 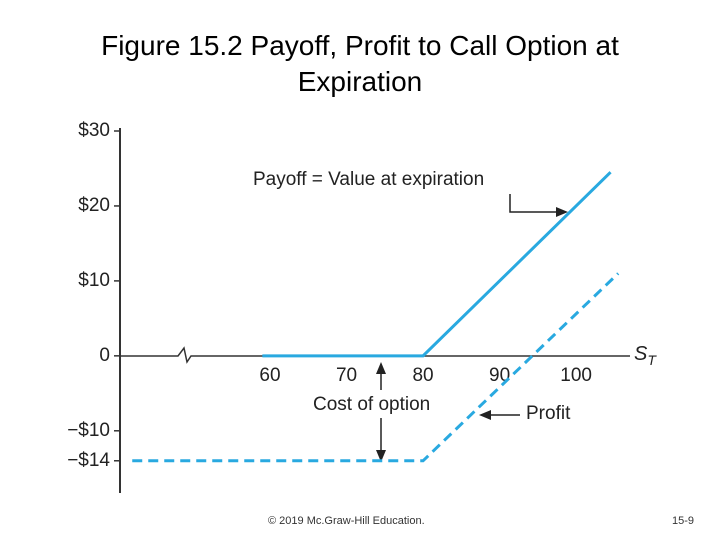 I want to click on x-tick-label: 60, so click(x=269, y=375).